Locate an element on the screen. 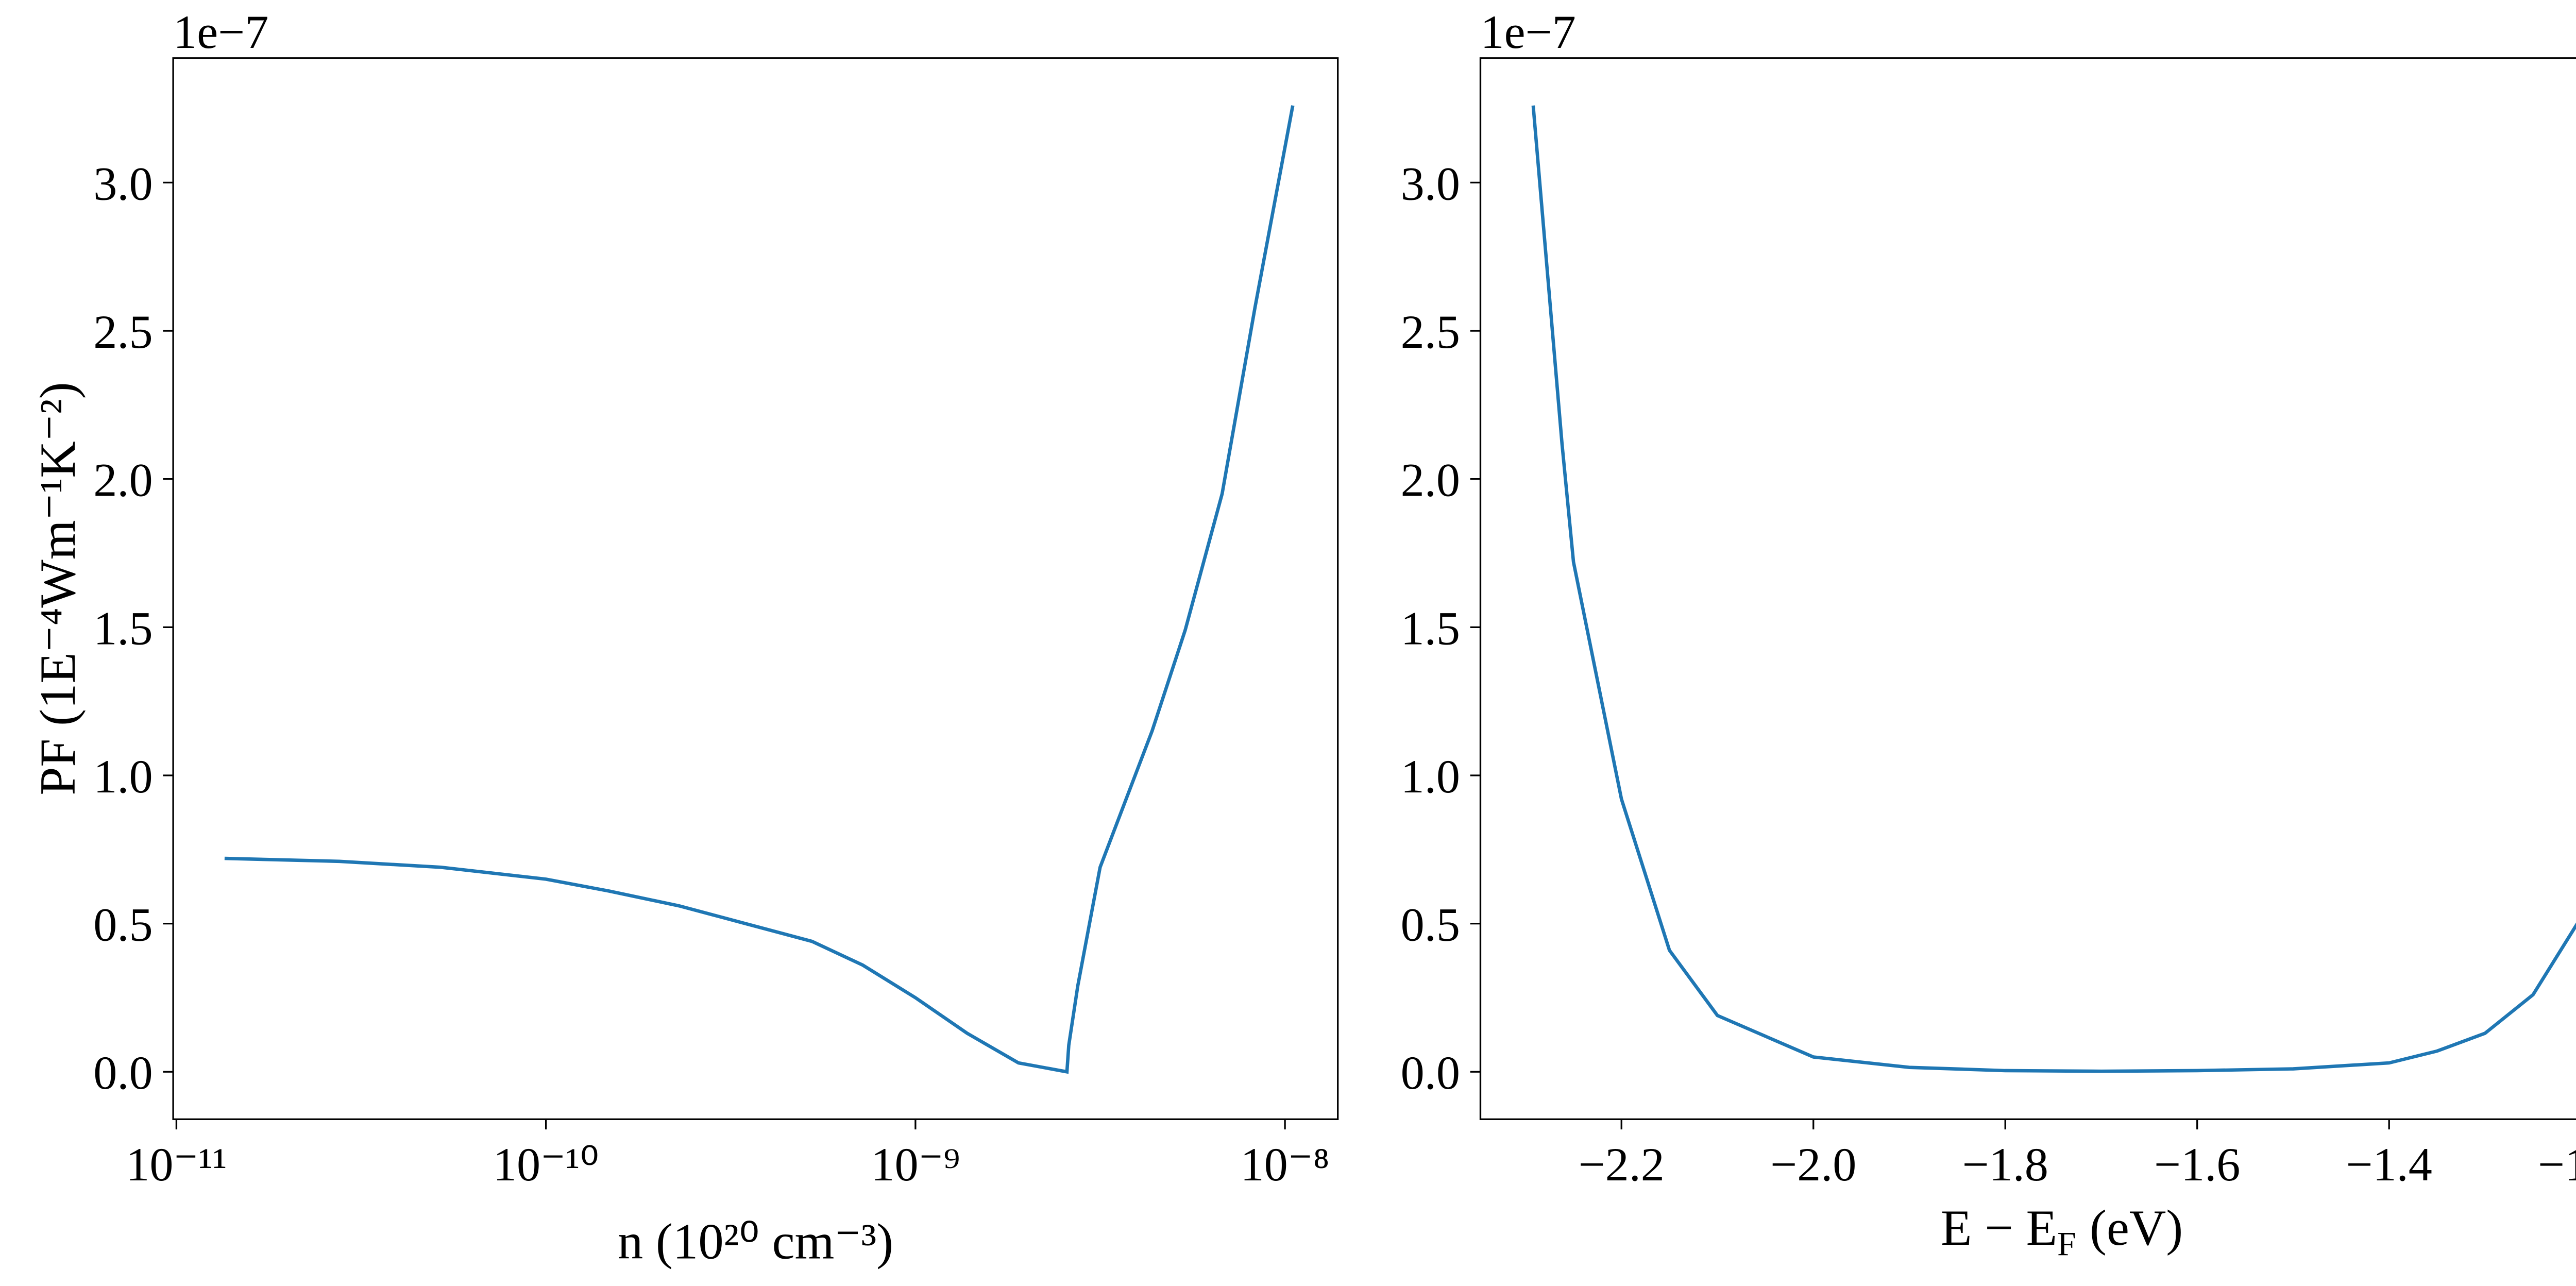 The image size is (2576, 1286). x-tick-label: −1.6 is located at coordinates (2197, 1164).